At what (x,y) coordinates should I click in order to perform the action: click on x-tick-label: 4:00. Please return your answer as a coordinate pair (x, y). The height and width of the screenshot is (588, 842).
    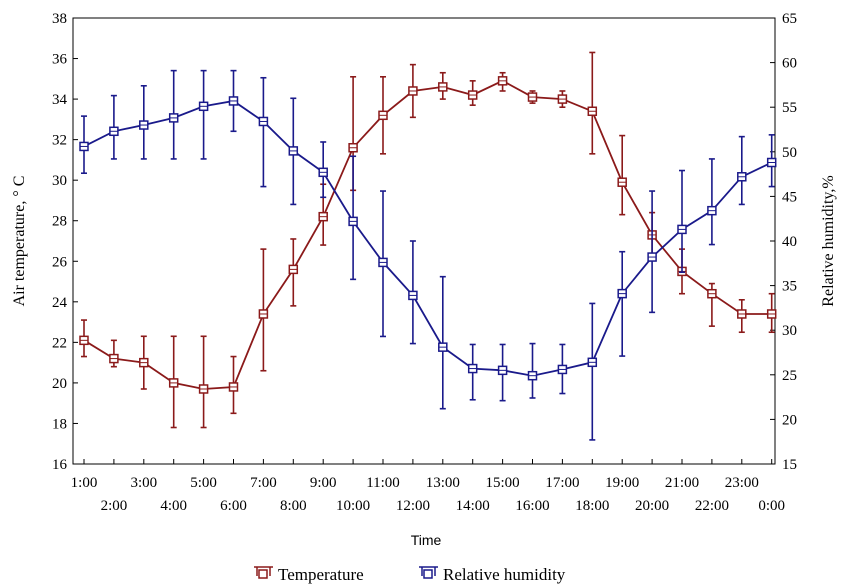
    Looking at the image, I should click on (173, 506).